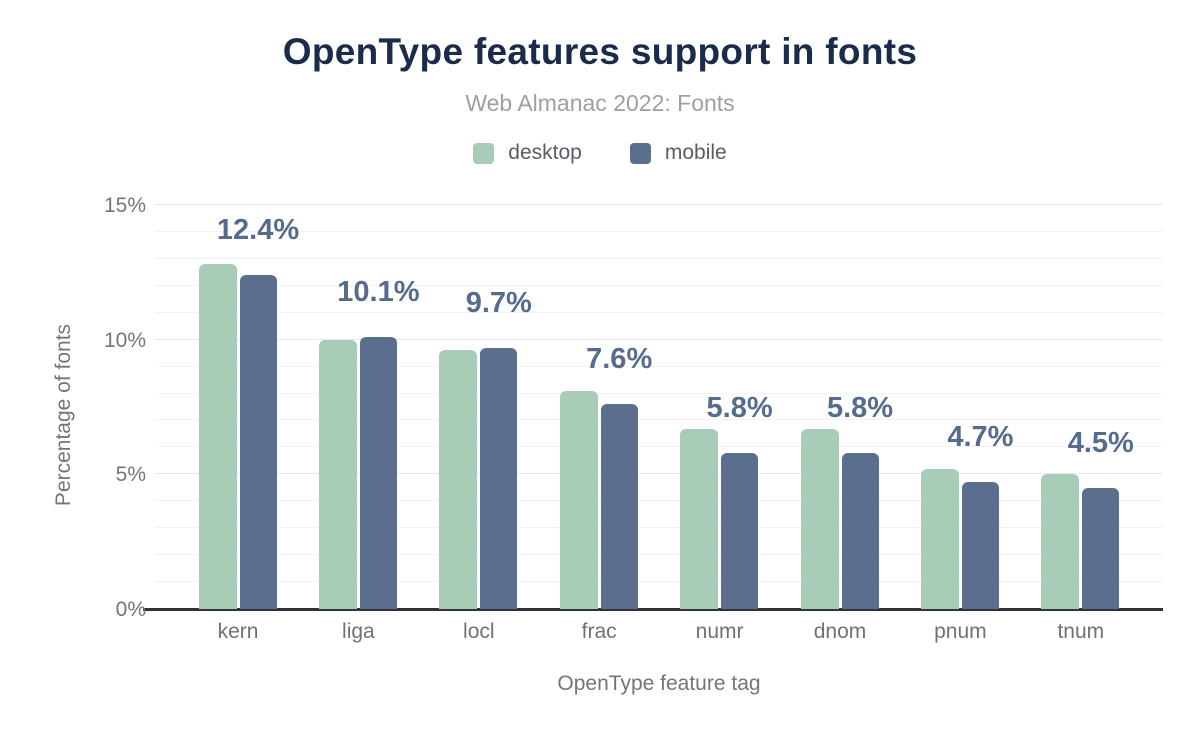 This screenshot has width=1200, height=742. Describe the element at coordinates (378, 472) in the screenshot. I see `bar-mobile-liga` at that location.